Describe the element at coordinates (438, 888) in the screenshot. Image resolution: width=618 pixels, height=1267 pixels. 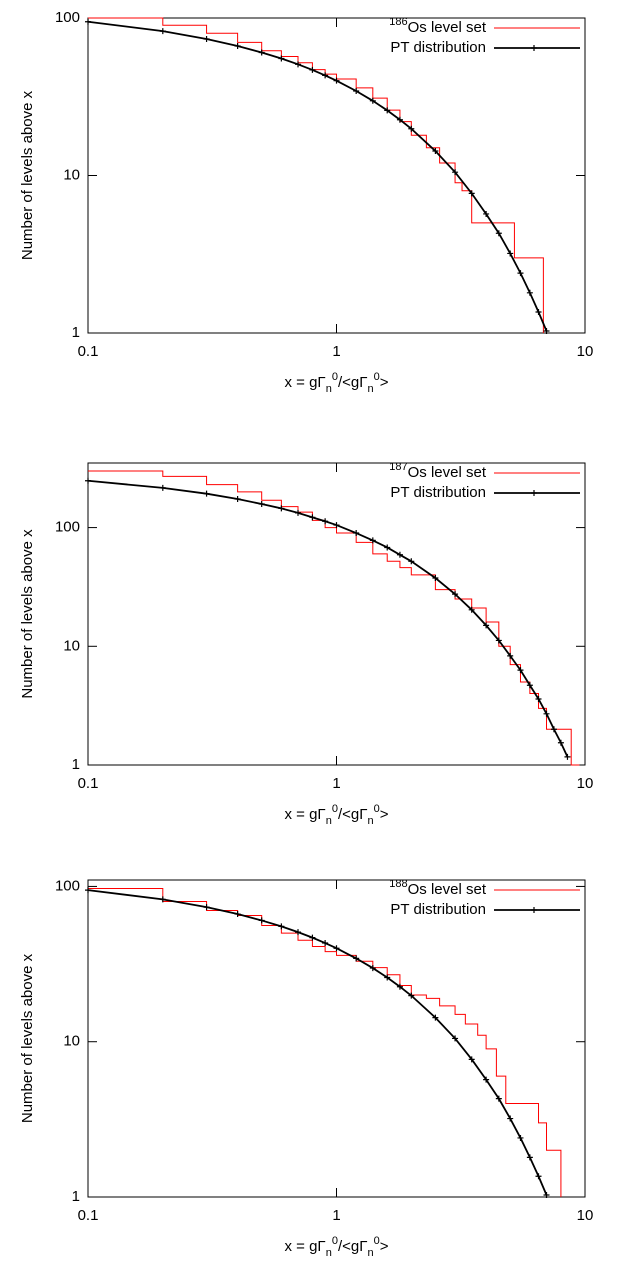
I see `legend-label: 188Os level set` at that location.